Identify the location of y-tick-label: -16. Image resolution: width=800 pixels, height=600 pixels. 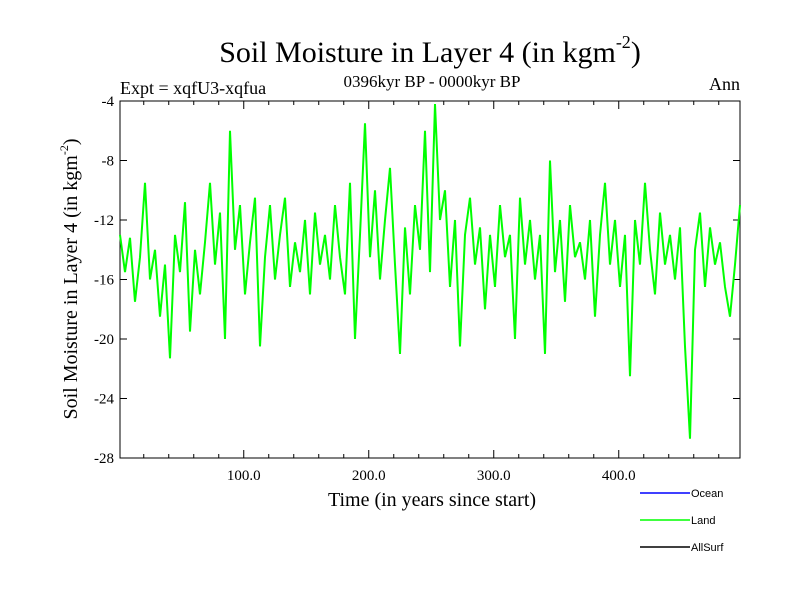
(104, 281).